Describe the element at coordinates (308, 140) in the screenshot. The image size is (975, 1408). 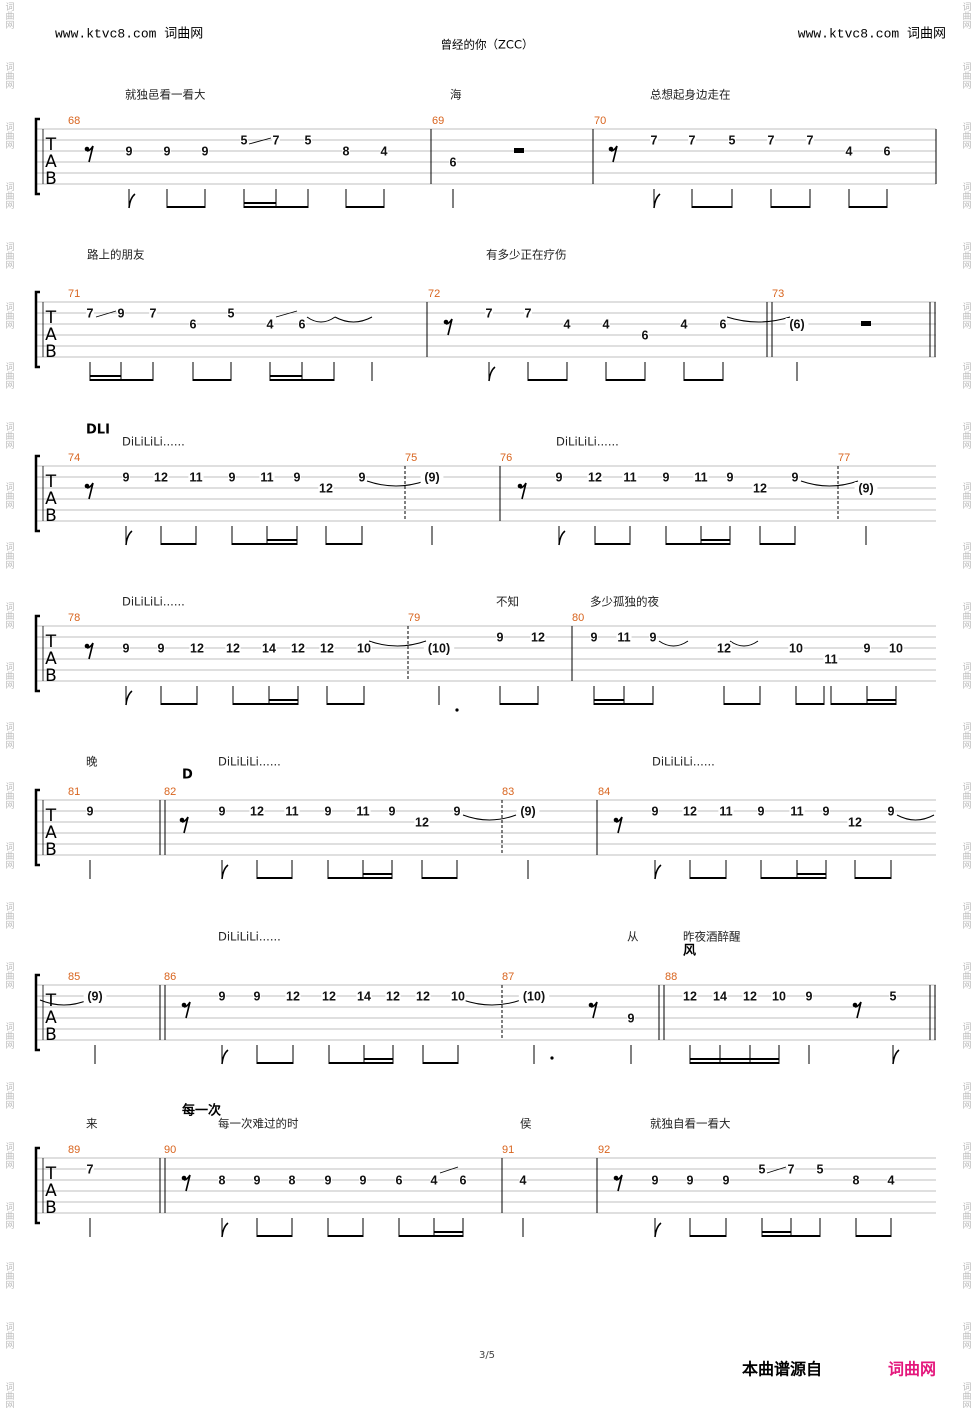
I see `tab-note: 5` at that location.